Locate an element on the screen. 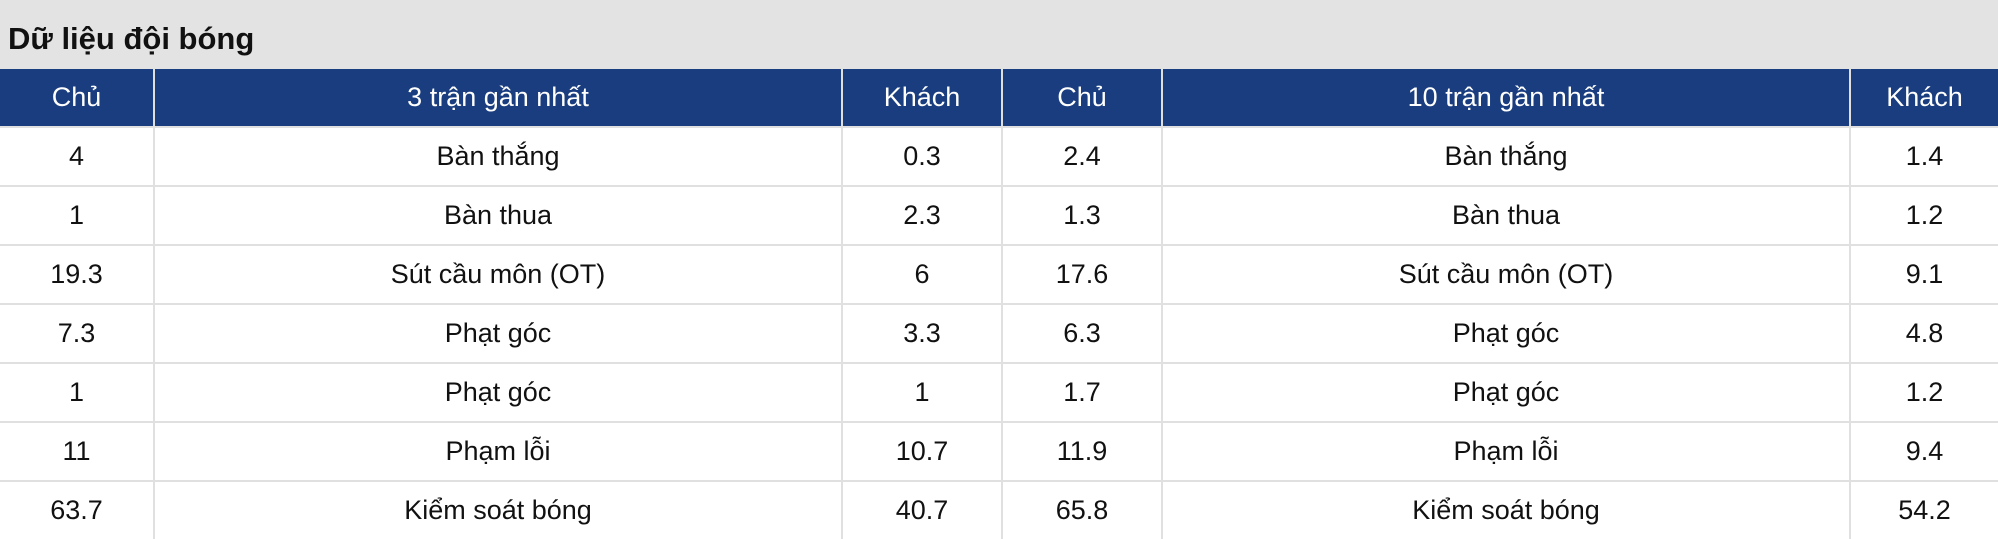 This screenshot has width=1998, height=539. cell-stat-3: Bàn thua is located at coordinates (497, 215).